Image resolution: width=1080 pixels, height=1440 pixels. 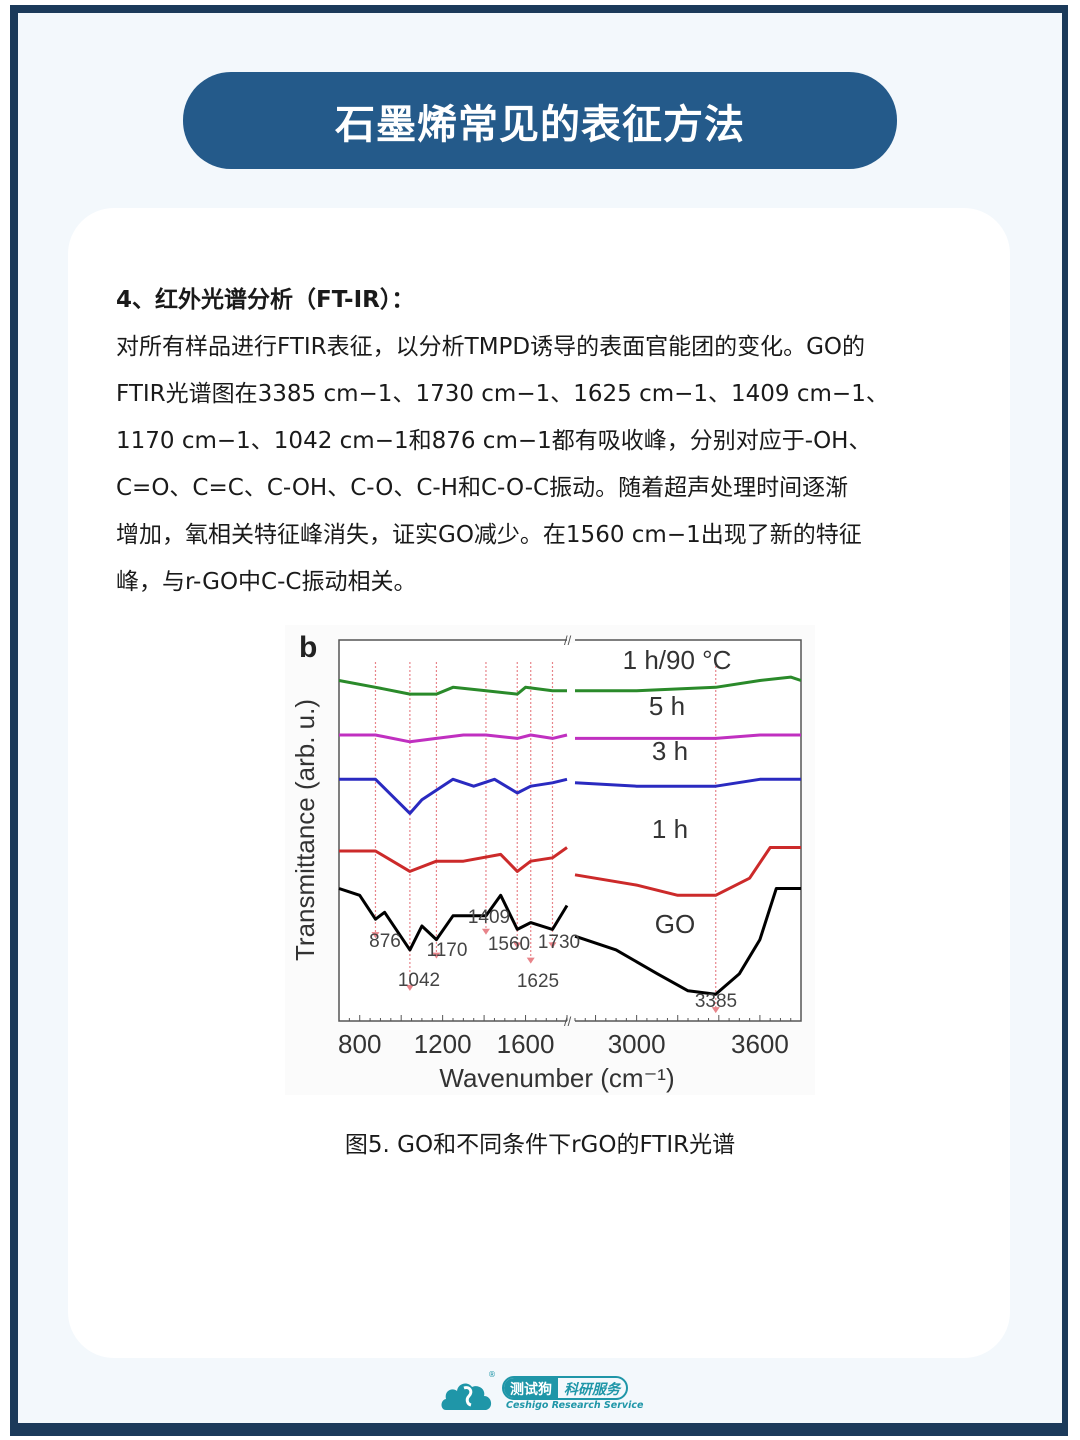 What do you see at coordinates (489, 535) in the screenshot?
I see `paragraph-line: 增加，氧相关特征峰消失，证实GO减少。在1560 cm−1出现了新的特征` at bounding box center [489, 535].